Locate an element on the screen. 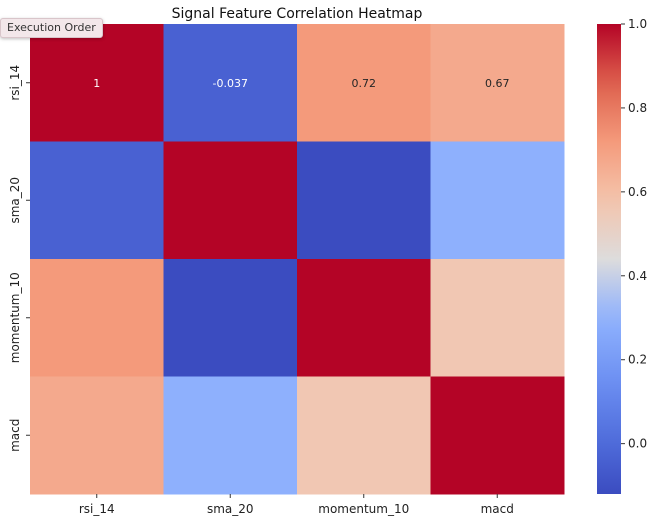 Image resolution: width=658 pixels, height=523 pixels. y-tick-label-momentum_10: momentum_10 is located at coordinates (15, 317).